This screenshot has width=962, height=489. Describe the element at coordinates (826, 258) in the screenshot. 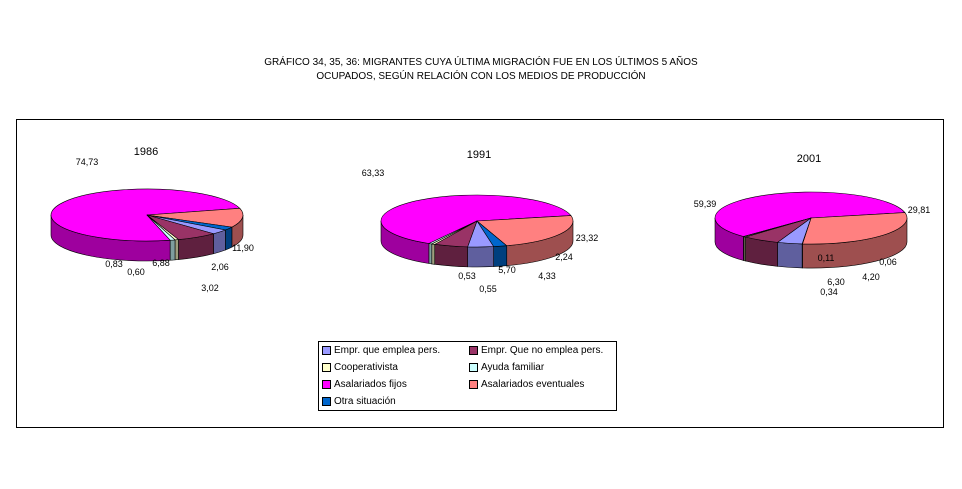

I see `data-label-ayuda_familiar: 0,11` at that location.